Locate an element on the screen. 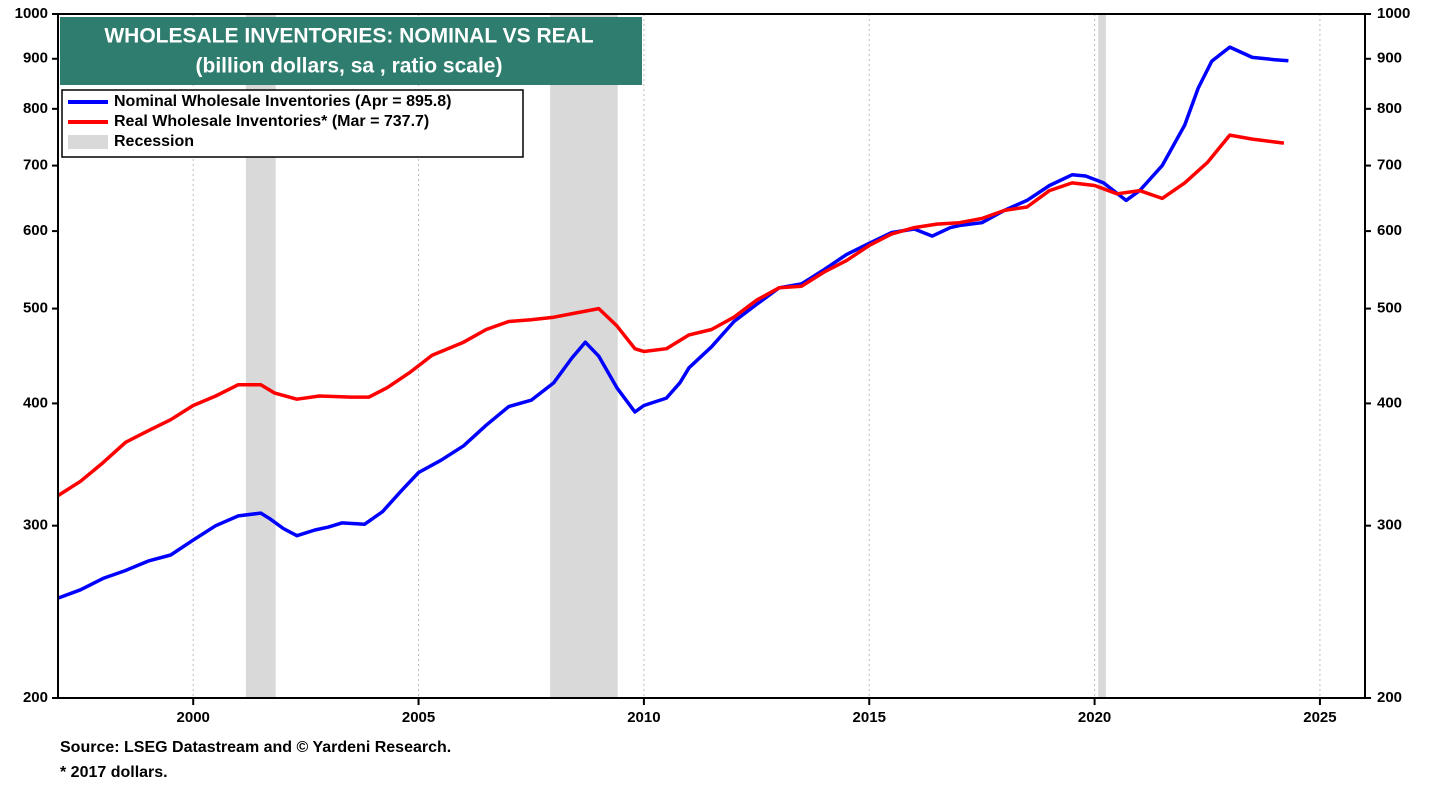  y-tick-label: 600 is located at coordinates (35, 230).